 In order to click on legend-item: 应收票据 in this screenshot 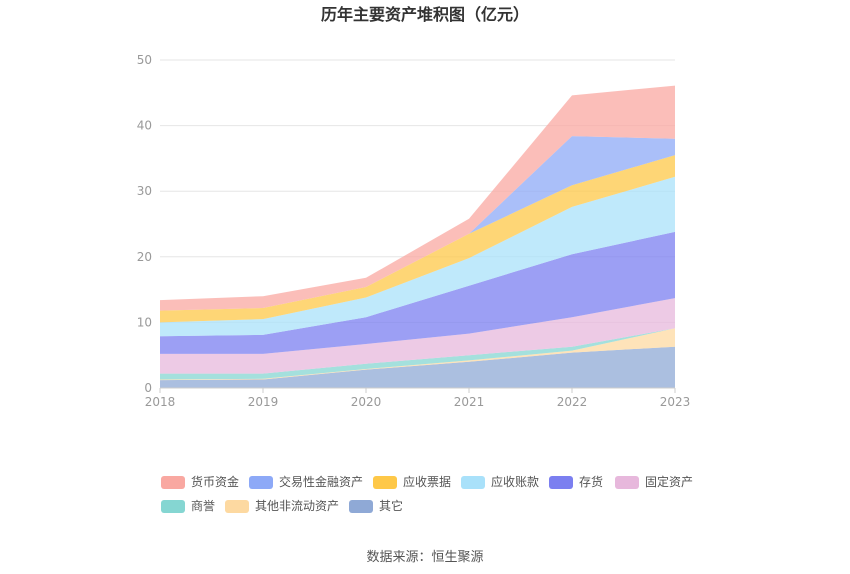, I will do `click(412, 481)`.